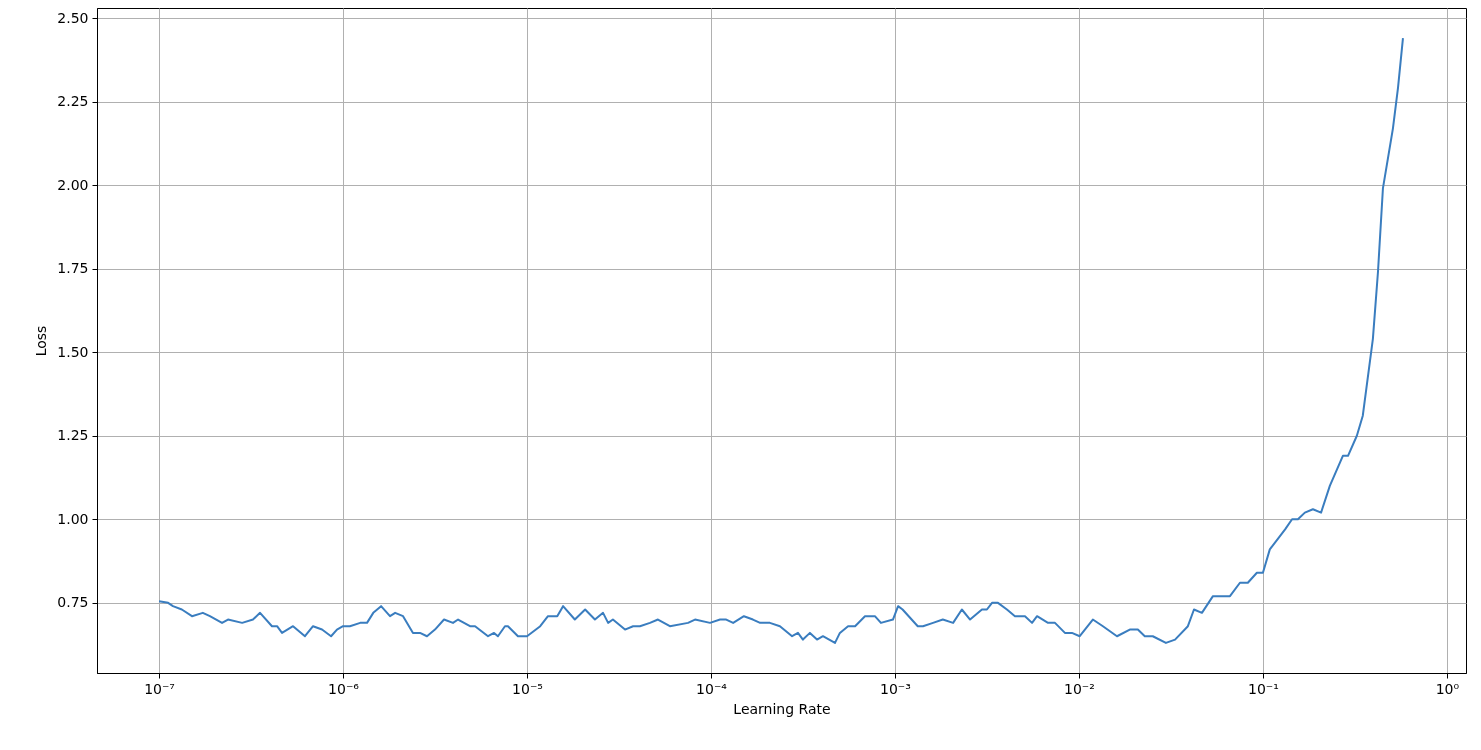  What do you see at coordinates (159, 688) in the screenshot?
I see `x-tick-label: 10⁻⁷` at bounding box center [159, 688].